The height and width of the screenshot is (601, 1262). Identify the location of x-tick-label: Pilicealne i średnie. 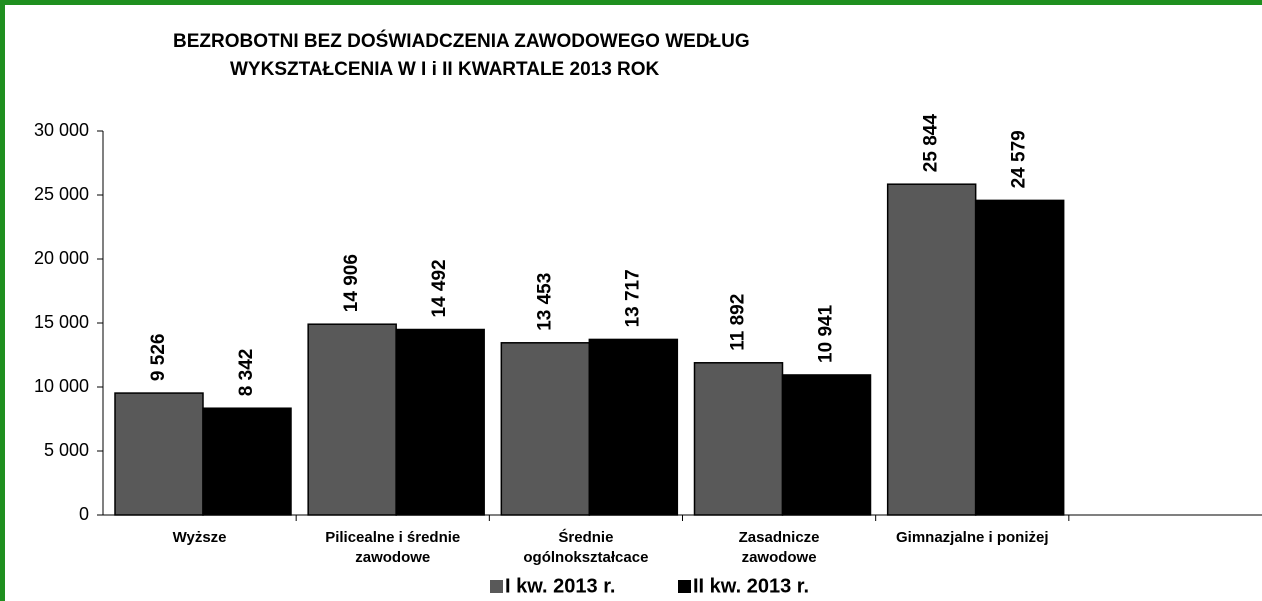
(392, 537).